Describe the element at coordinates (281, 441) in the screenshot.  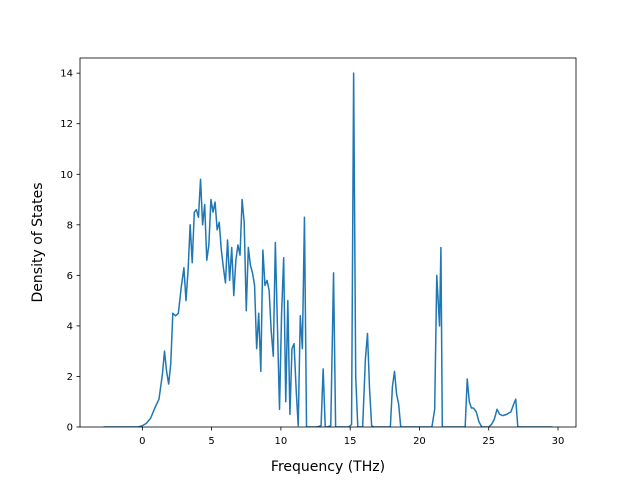
I see `x-tick-label: 10` at that location.